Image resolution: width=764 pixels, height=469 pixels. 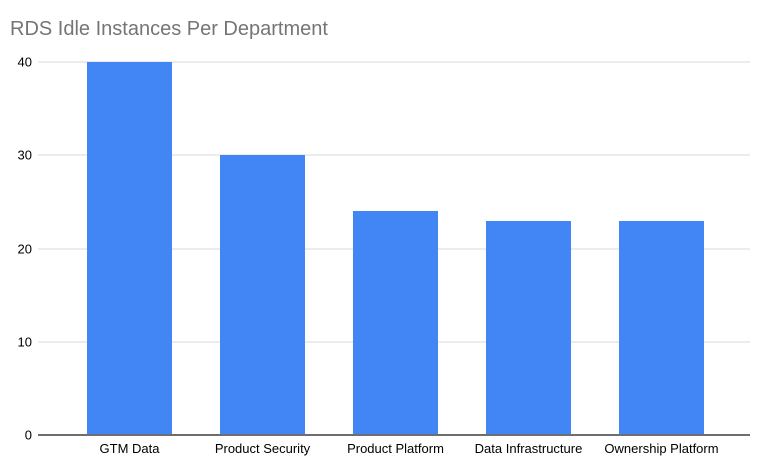 I want to click on x-tick-label: Product Security, so click(x=262, y=448).